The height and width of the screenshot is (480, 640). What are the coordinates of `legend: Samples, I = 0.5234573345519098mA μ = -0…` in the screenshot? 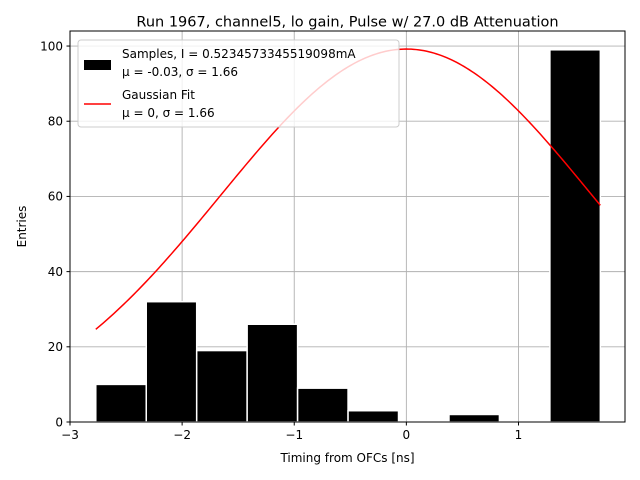 It's located at (238, 83).